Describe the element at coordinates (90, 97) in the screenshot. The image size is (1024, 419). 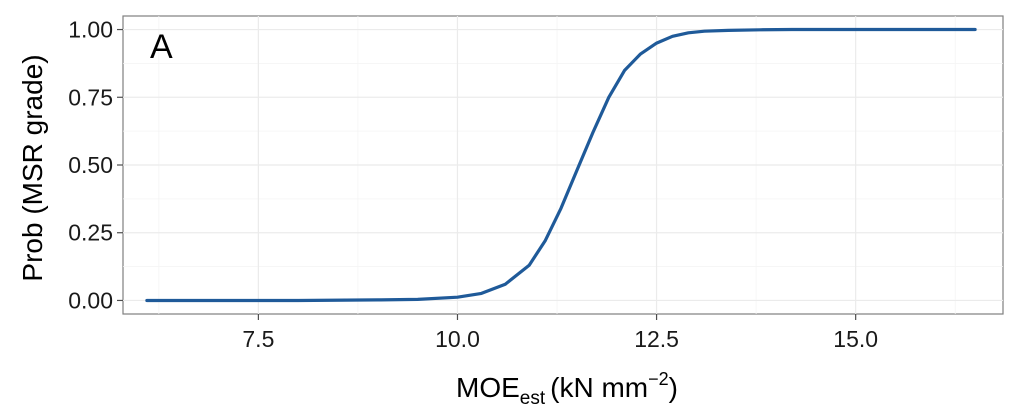
I see `y-tick-label: 0.75` at that location.